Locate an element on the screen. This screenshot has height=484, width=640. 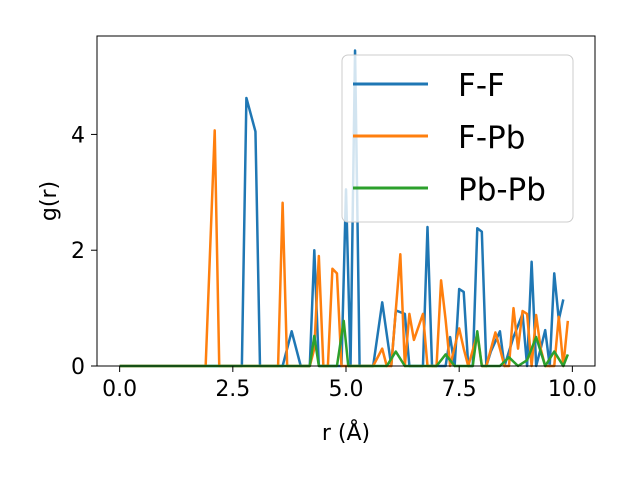
x-tick-label: 2.5 is located at coordinates (232, 389).